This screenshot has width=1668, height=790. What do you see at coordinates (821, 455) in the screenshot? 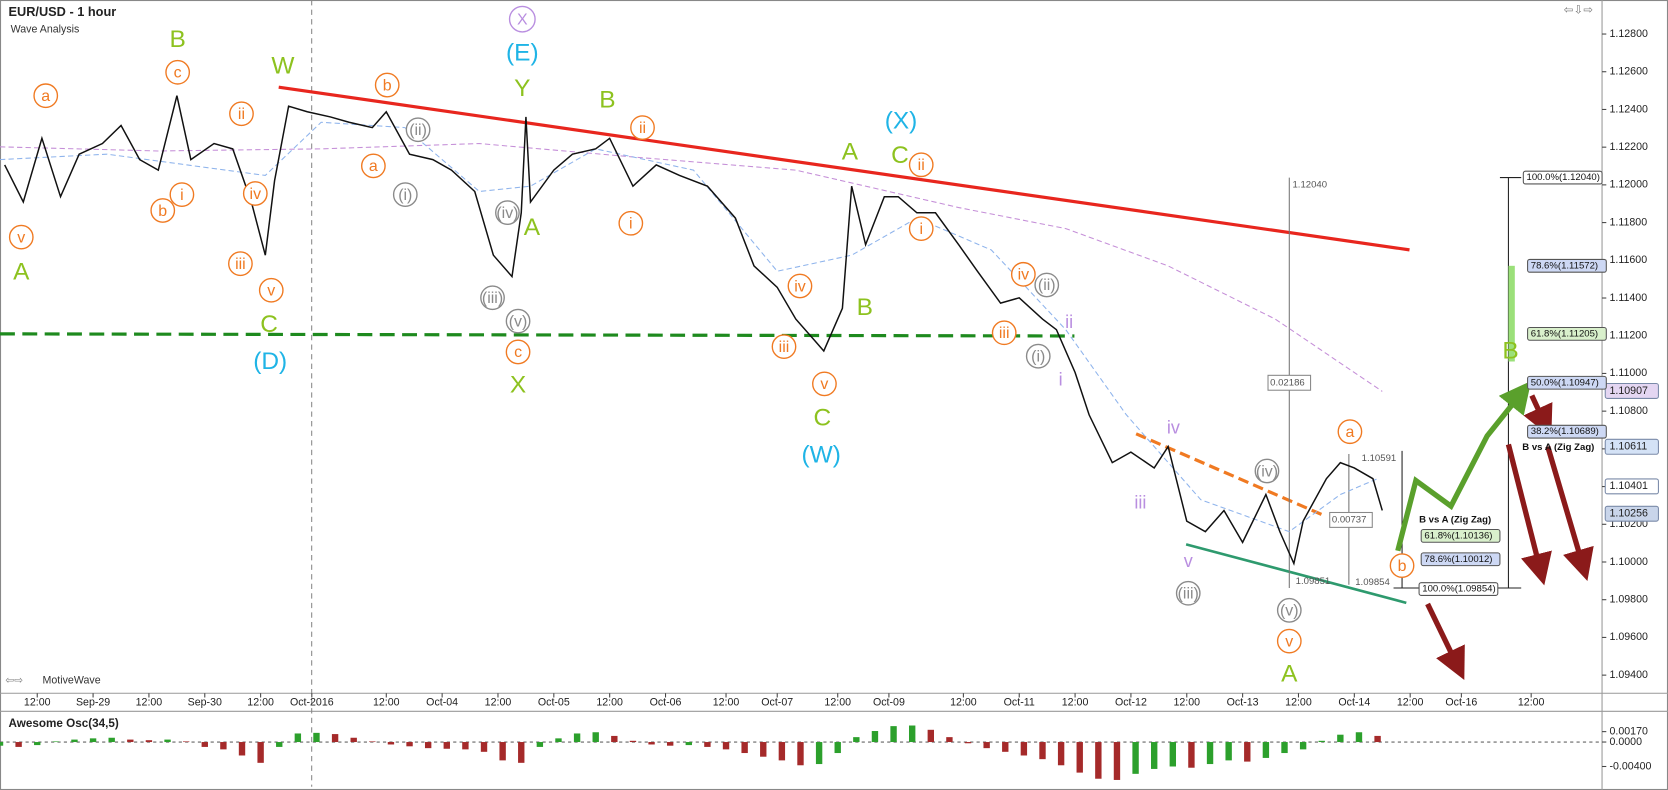
I see `wave-label: (W)` at bounding box center [821, 455].